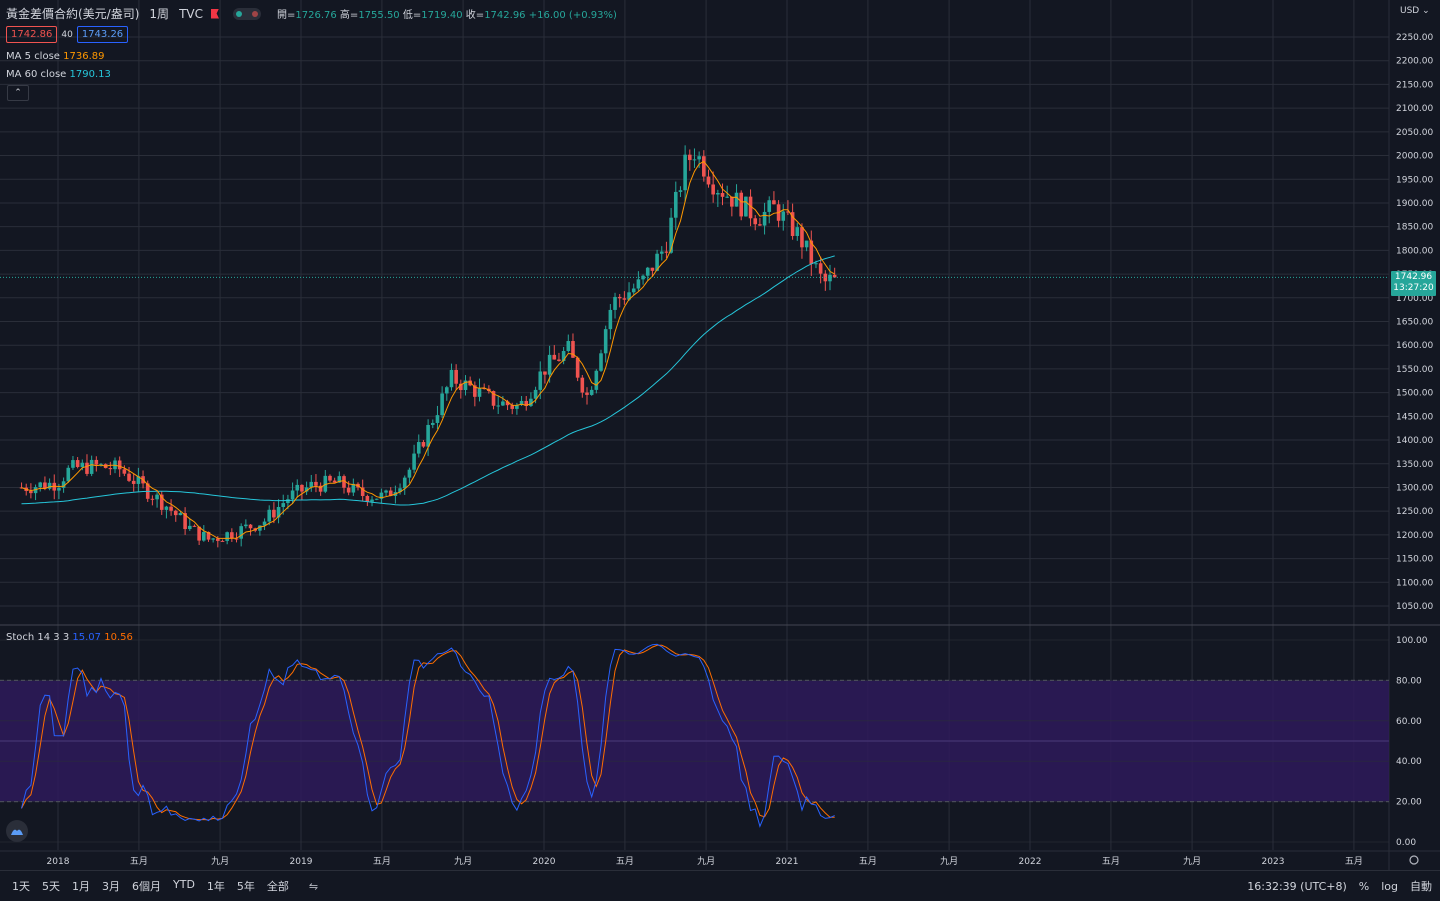  I want to click on timeframe-label: 1周, so click(159, 14).